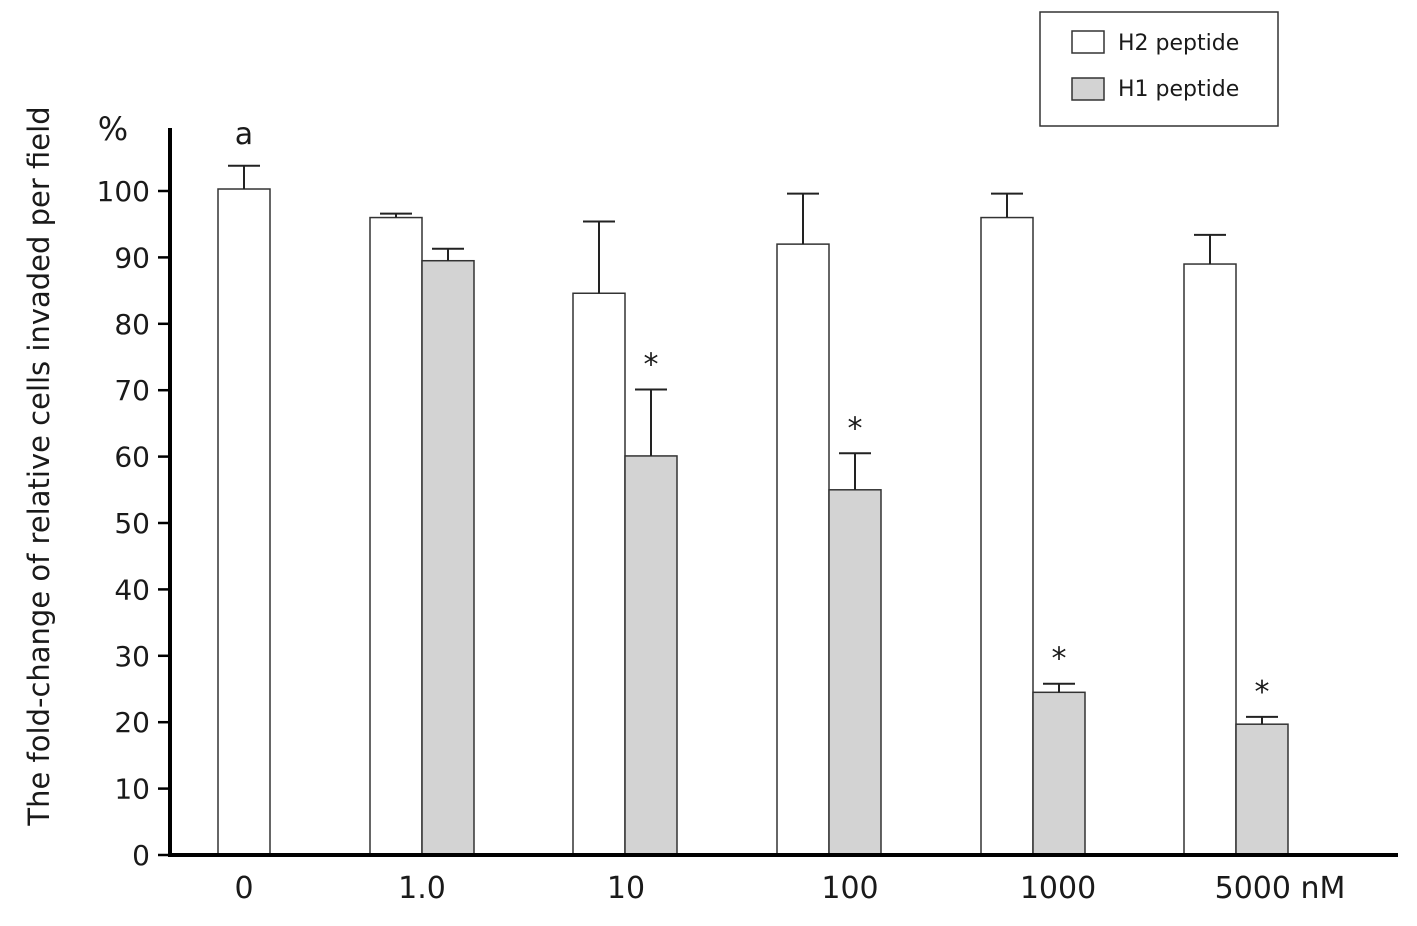 Image resolution: width=1417 pixels, height=926 pixels. I want to click on x-category-label: 1000, so click(1058, 888).